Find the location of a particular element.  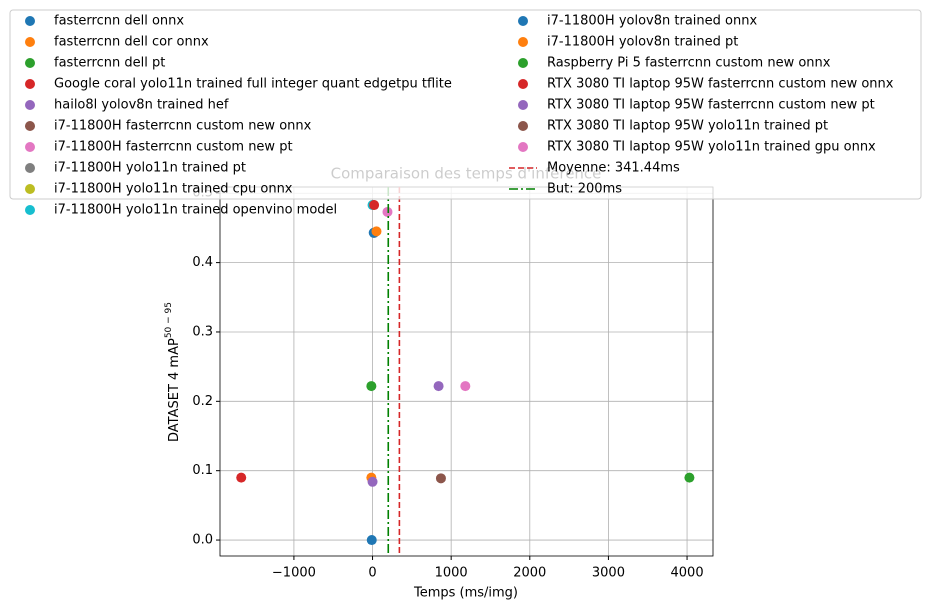

legend-label: fasterrcnn dell cor onnx is located at coordinates (131, 42).